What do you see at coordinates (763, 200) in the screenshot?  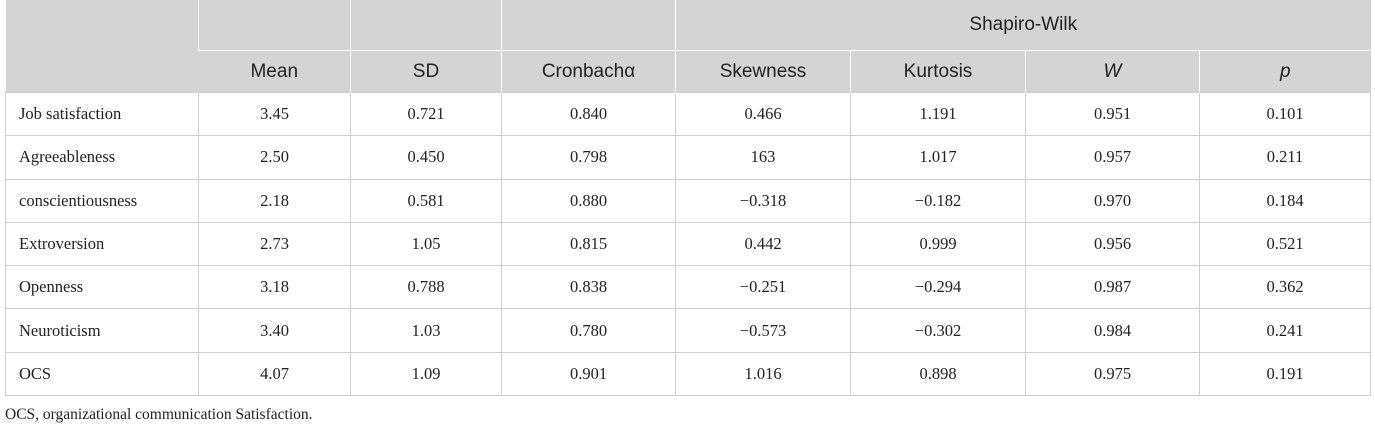 I see `cell-skewness: −0.318` at bounding box center [763, 200].